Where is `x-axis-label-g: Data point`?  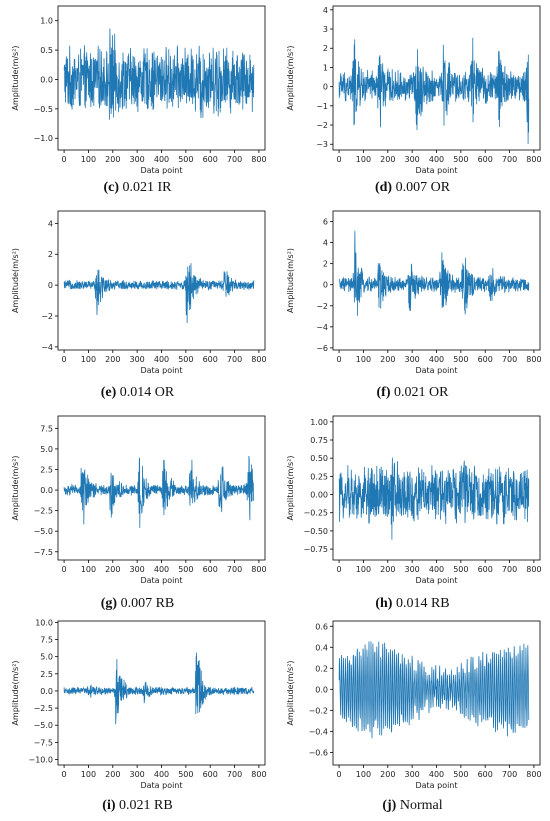
x-axis-label-g: Data point is located at coordinates (161, 580).